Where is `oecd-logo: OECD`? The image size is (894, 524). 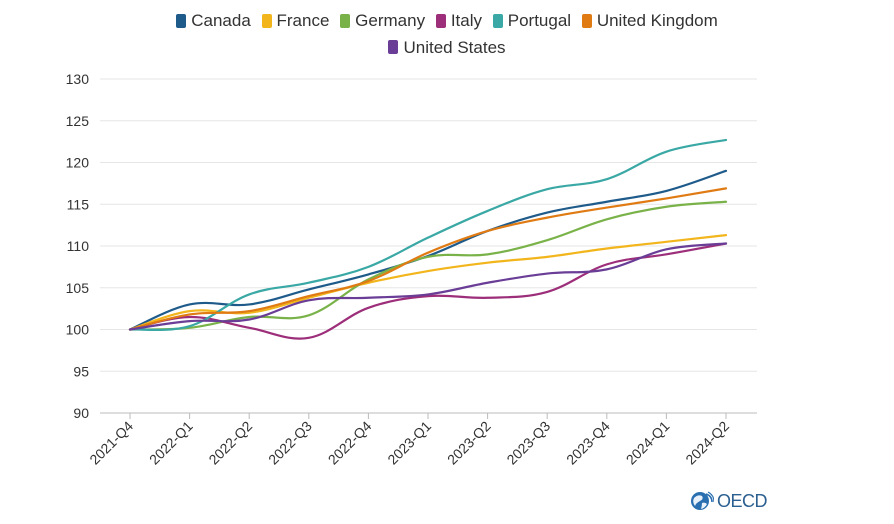
oecd-logo: OECD is located at coordinates (729, 501).